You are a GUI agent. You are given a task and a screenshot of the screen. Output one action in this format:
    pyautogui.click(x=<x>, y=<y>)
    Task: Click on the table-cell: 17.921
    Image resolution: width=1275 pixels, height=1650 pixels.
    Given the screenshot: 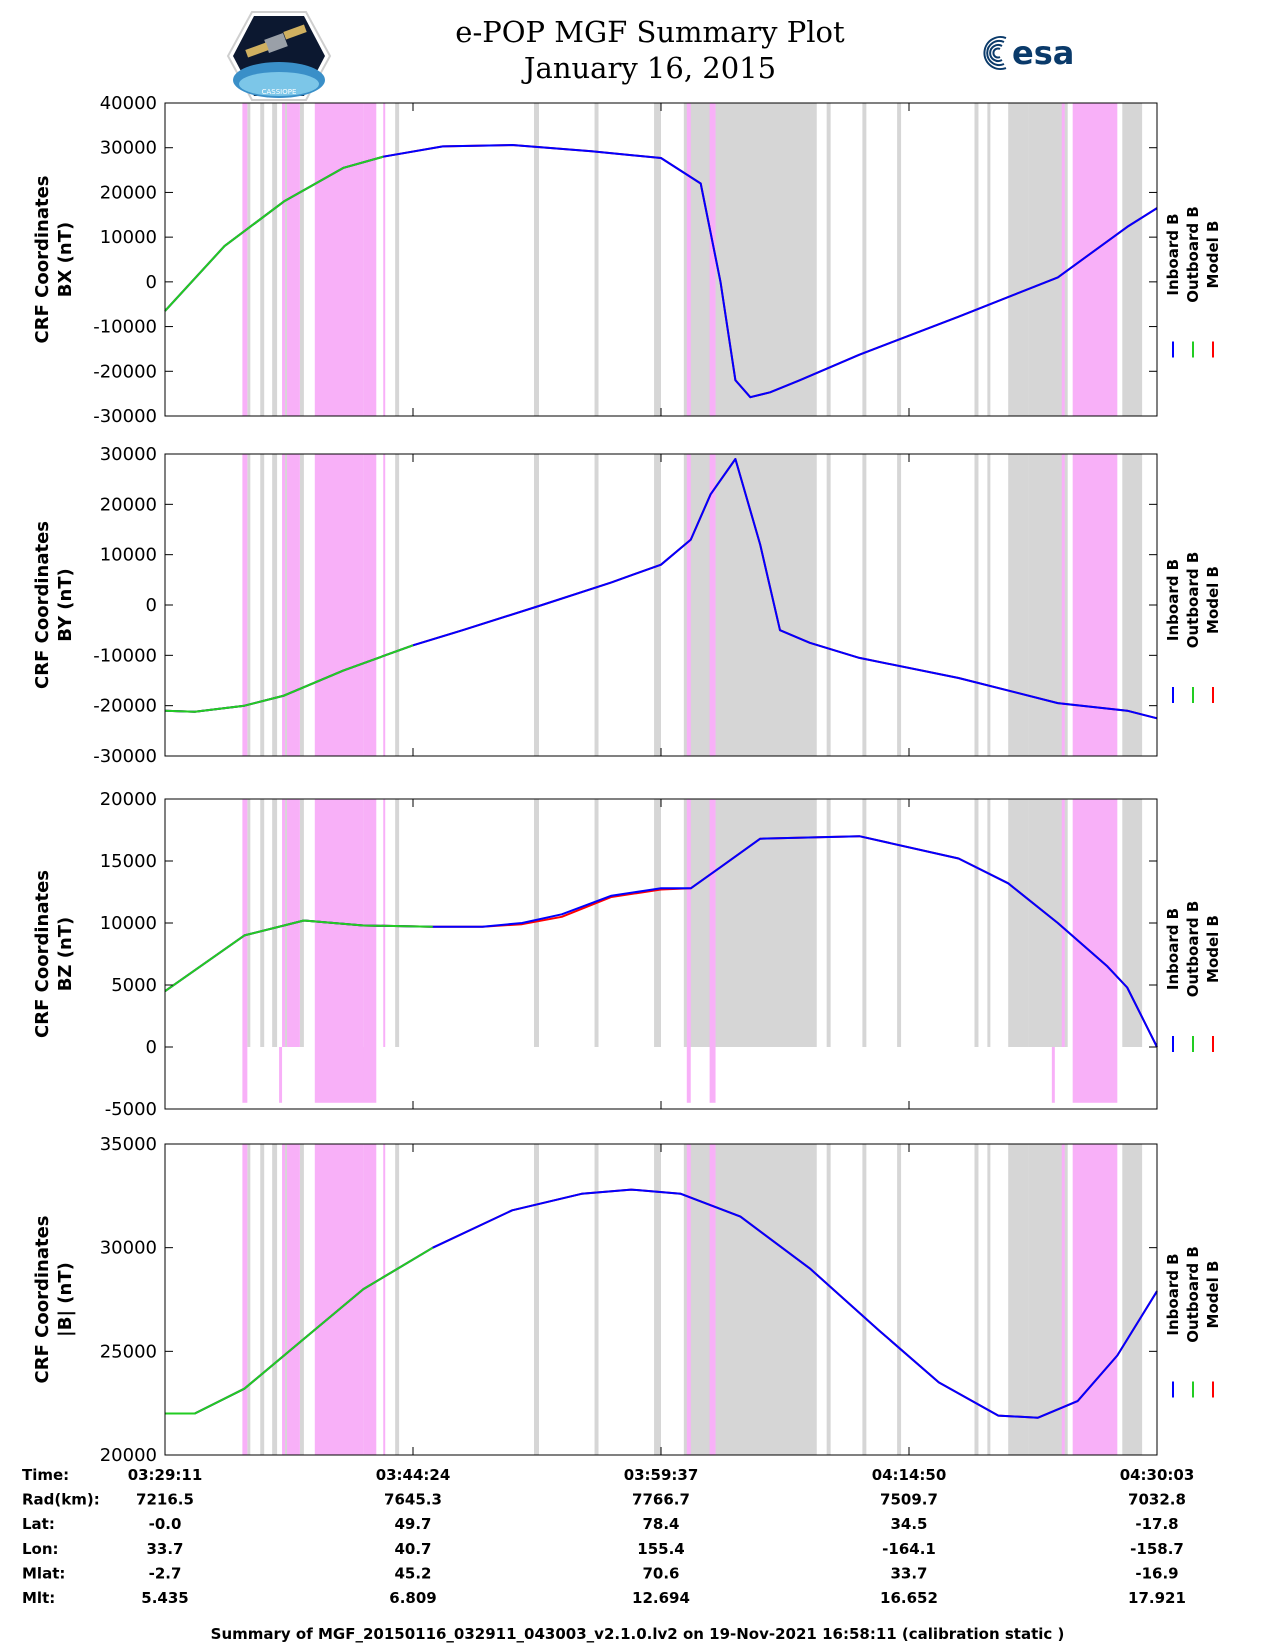 What is the action you would take?
    pyautogui.click(x=1157, y=1598)
    